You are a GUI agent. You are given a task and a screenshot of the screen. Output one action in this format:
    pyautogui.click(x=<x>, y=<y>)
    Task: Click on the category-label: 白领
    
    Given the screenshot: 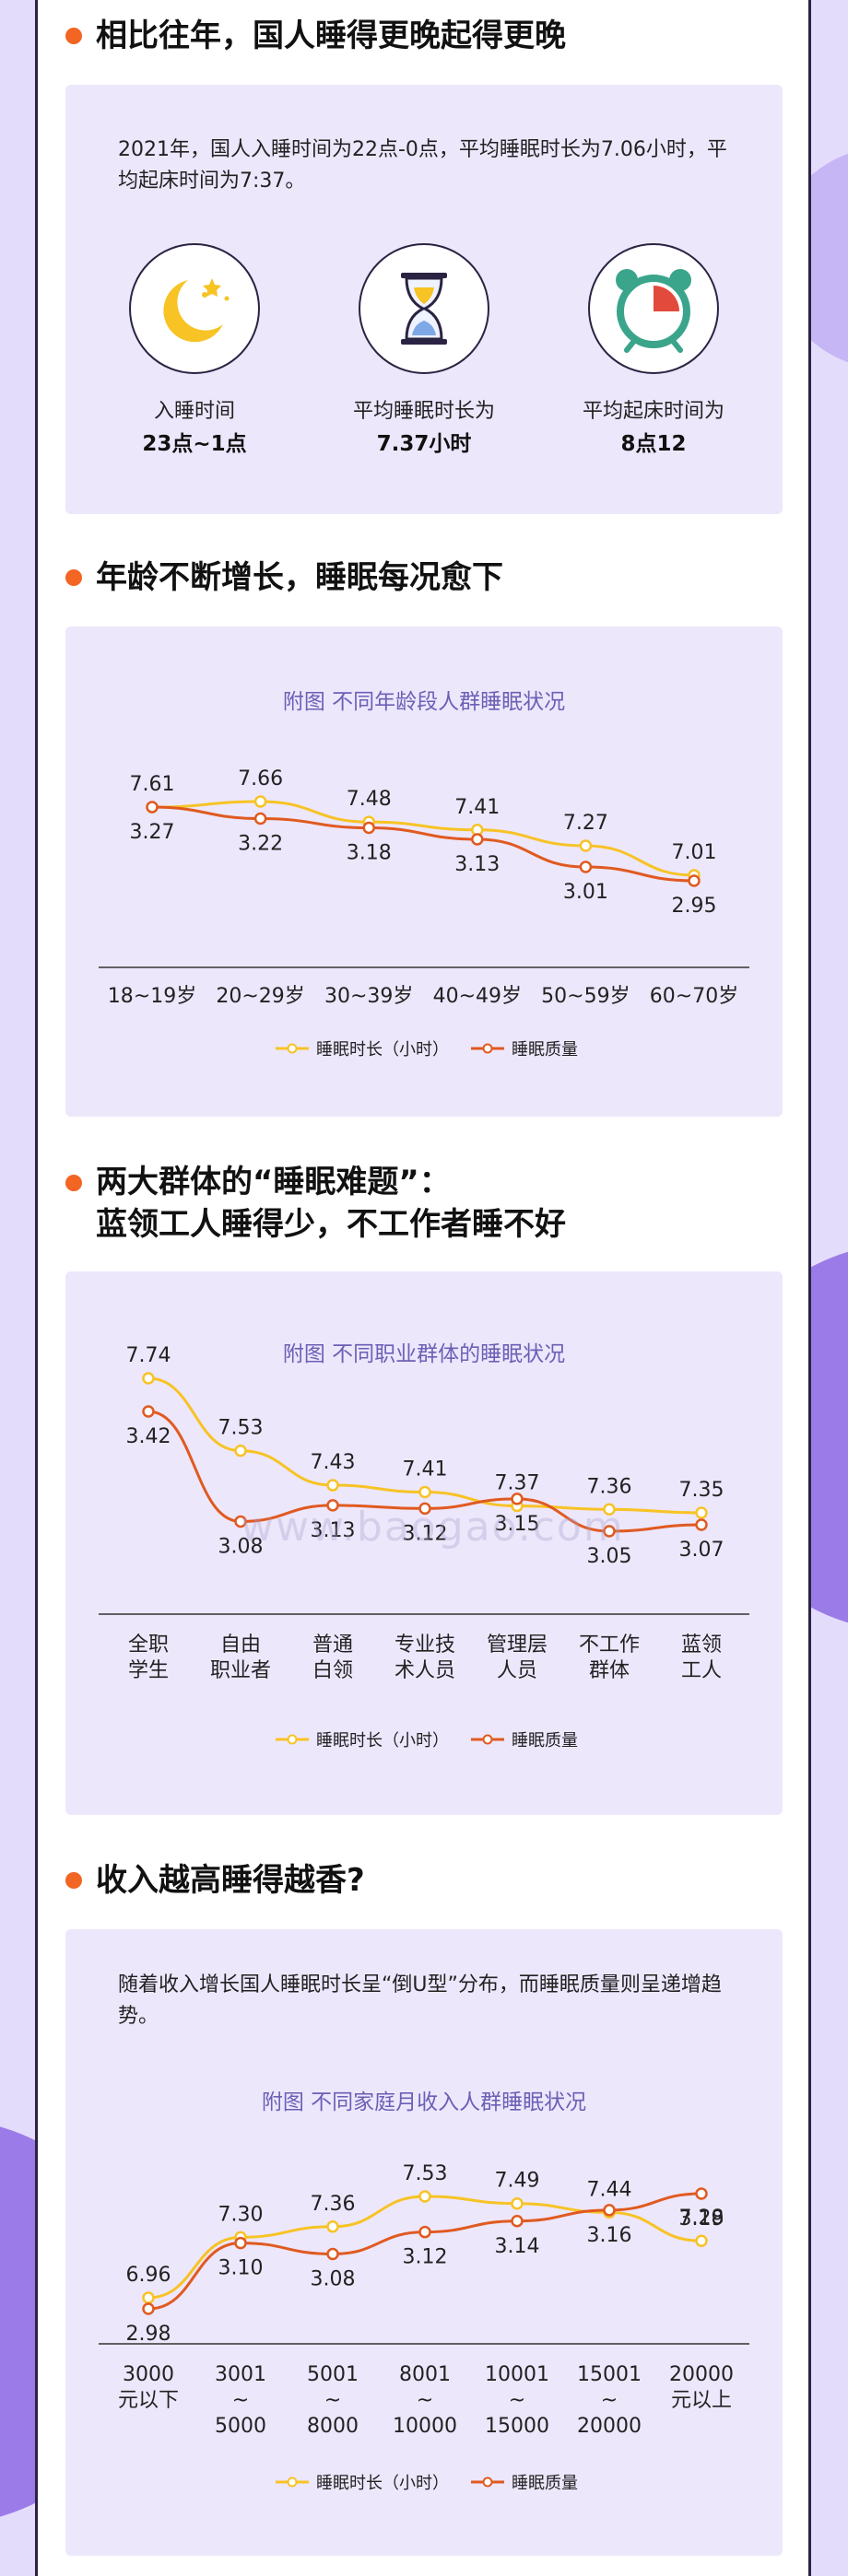 What is the action you would take?
    pyautogui.click(x=333, y=1670)
    